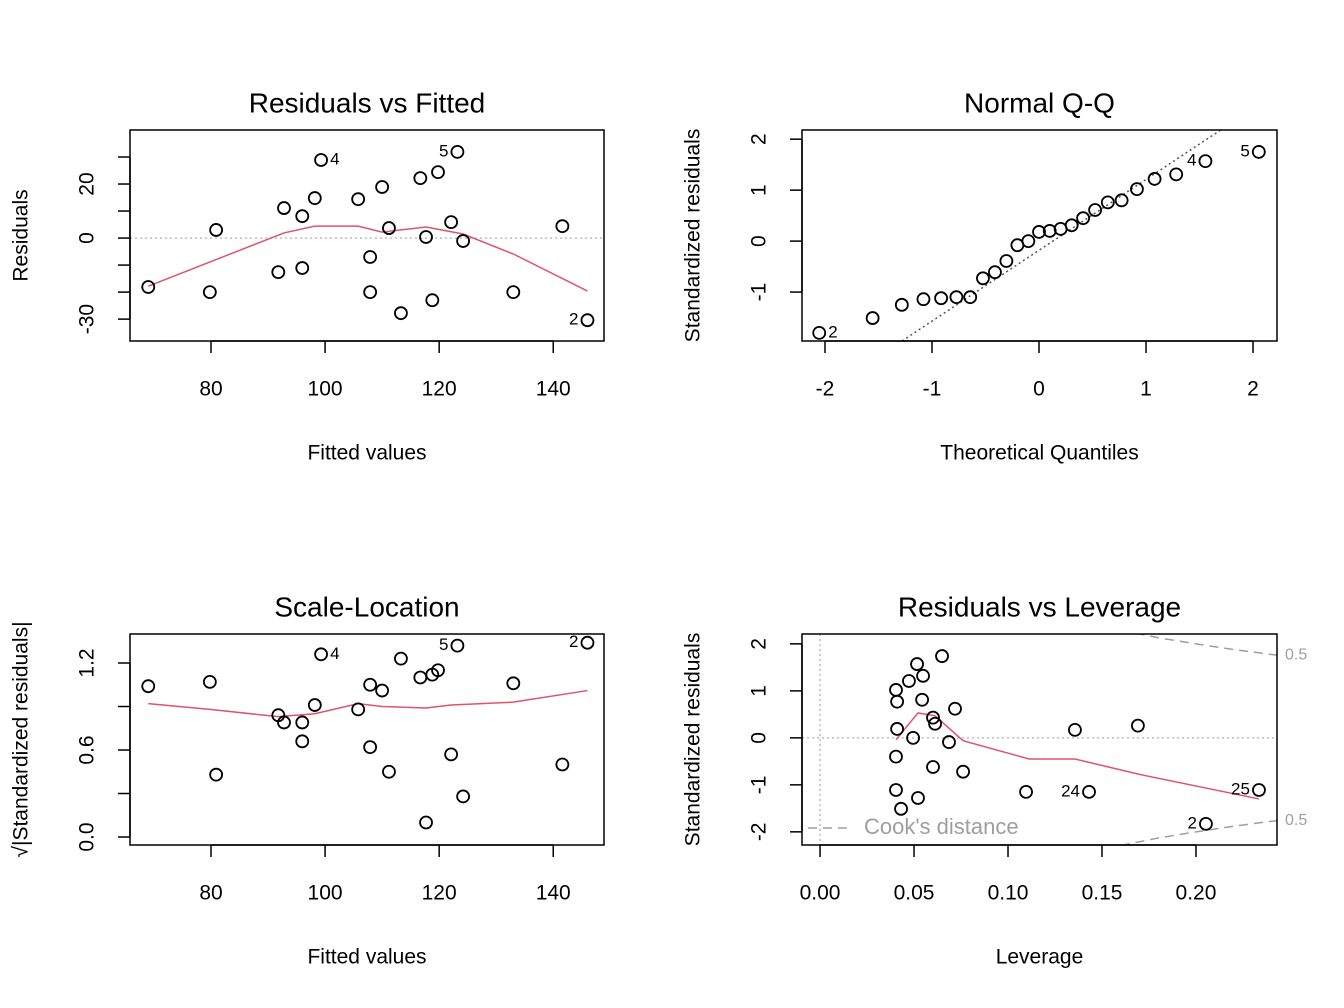 The image size is (1344, 1008). I want to click on x-tick-label: -1, so click(932, 389).